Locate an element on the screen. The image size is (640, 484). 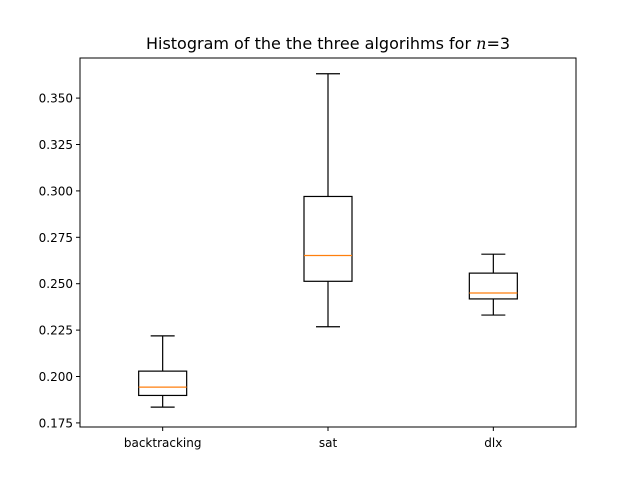
y-tick-label: 0.250 is located at coordinates (56, 284).